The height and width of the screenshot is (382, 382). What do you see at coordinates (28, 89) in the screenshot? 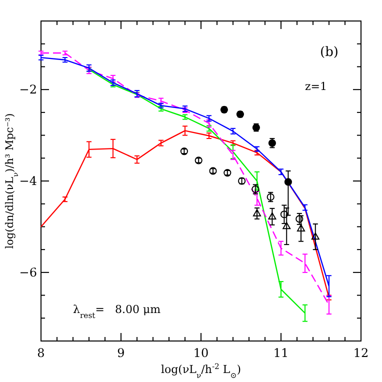
I see `y-tick-label: −2` at bounding box center [28, 89].